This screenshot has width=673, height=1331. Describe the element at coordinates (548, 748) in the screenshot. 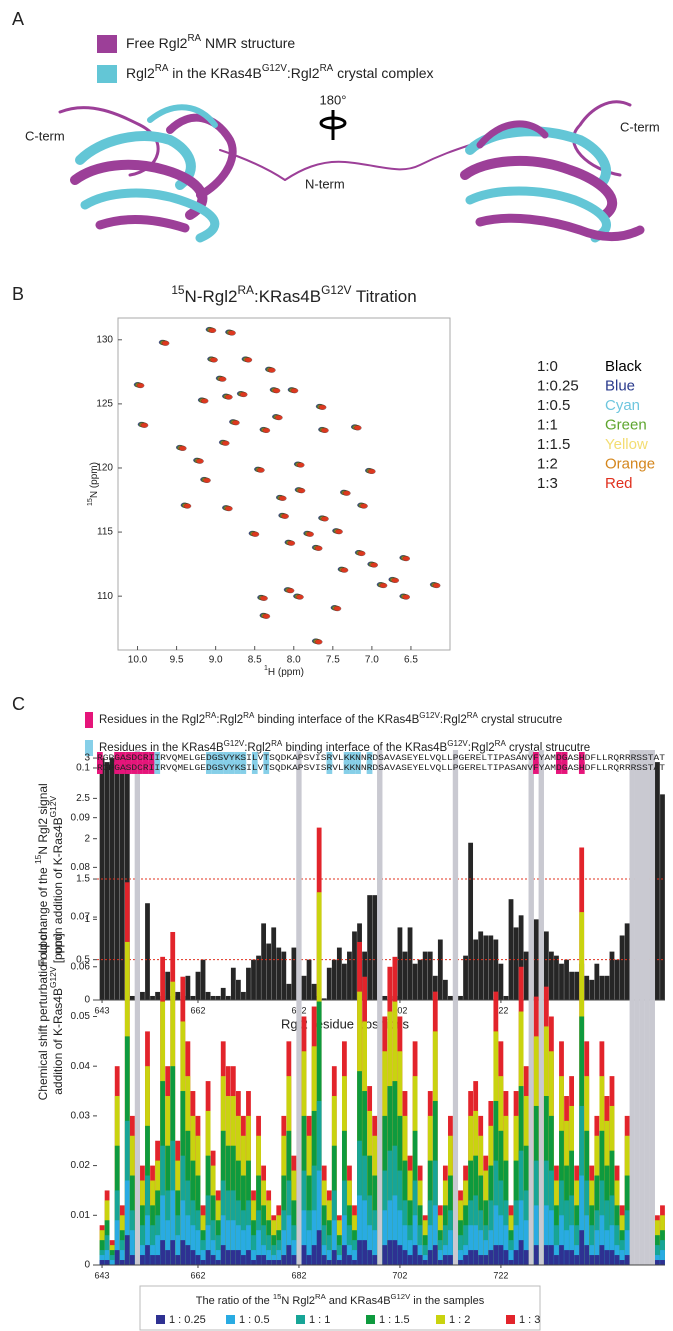

I see `text-run: crystal strucutre` at that location.